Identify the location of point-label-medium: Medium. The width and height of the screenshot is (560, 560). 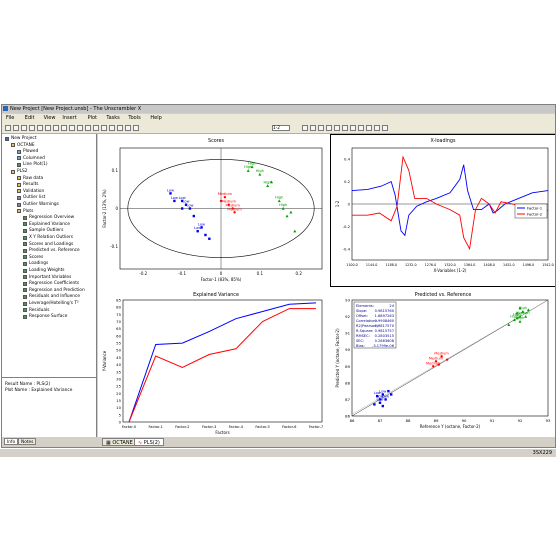
(441, 353).